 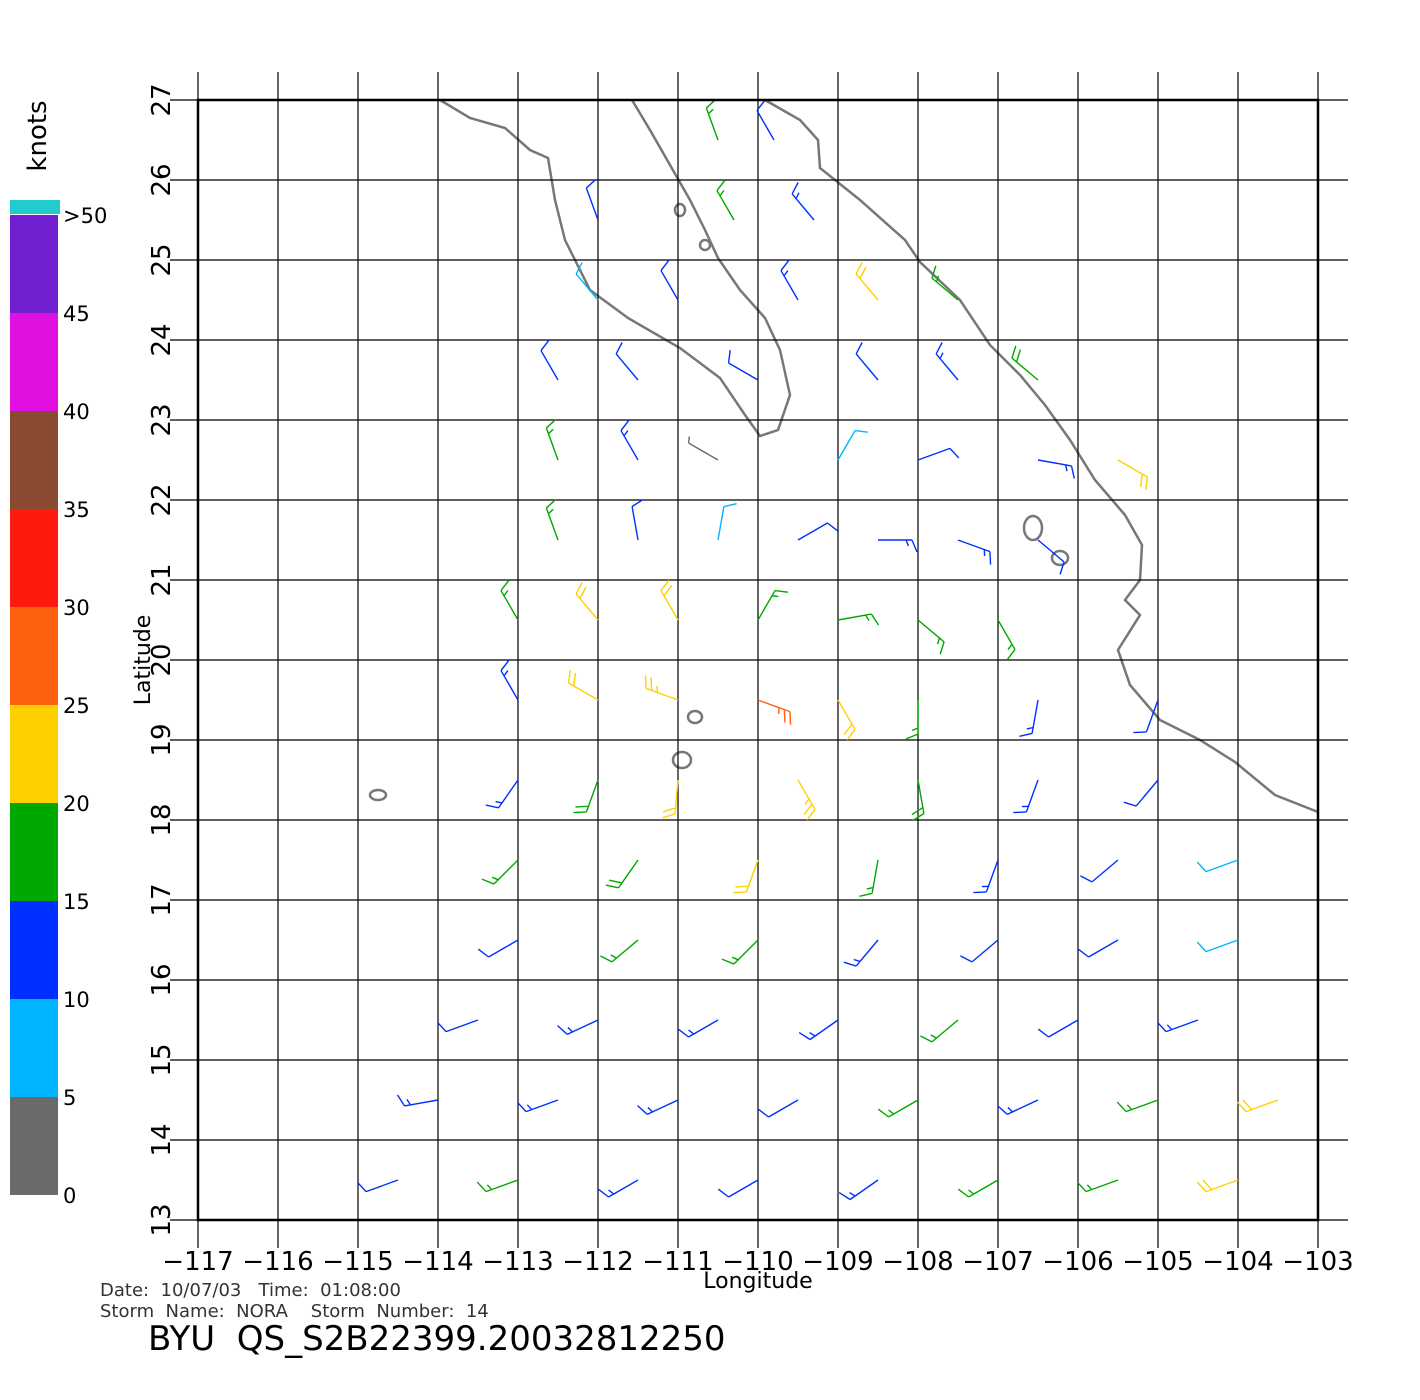 I want to click on x-tick-label: −108, so click(x=917, y=1262).